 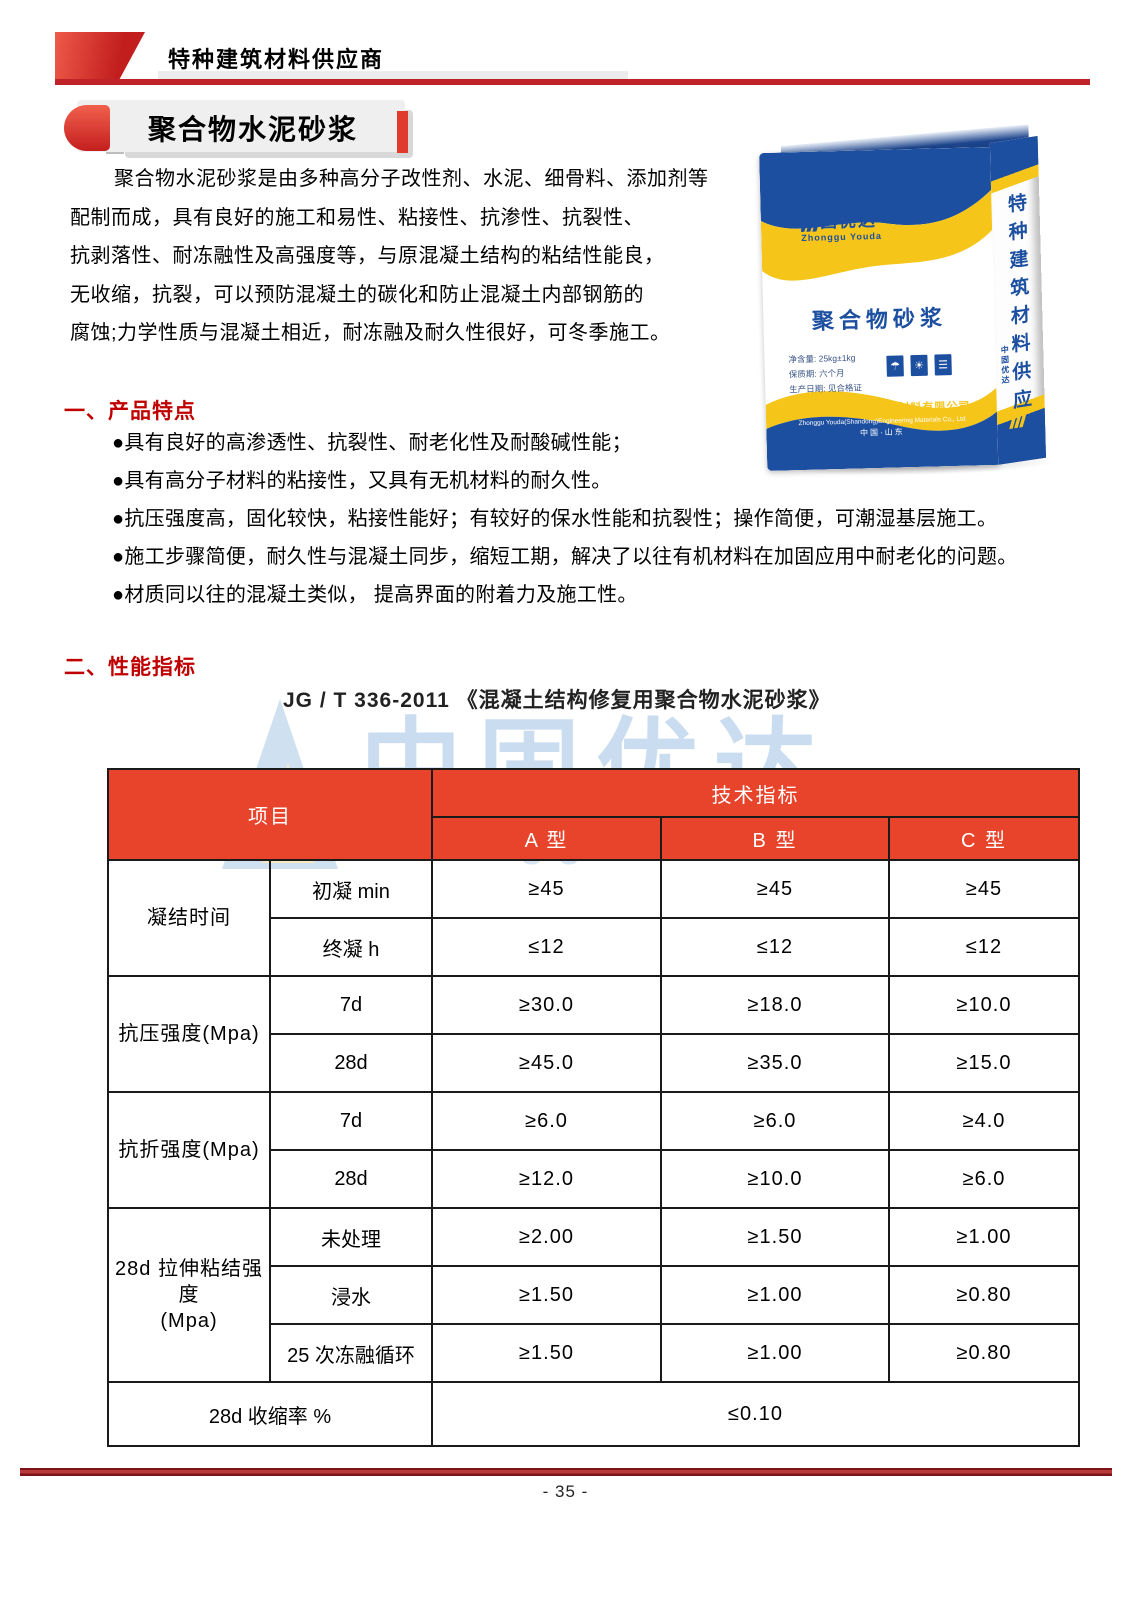 I want to click on feature-item: ●材质同以往的混凝土类似， 提高界面的附着力及施工性。, so click(x=375, y=595).